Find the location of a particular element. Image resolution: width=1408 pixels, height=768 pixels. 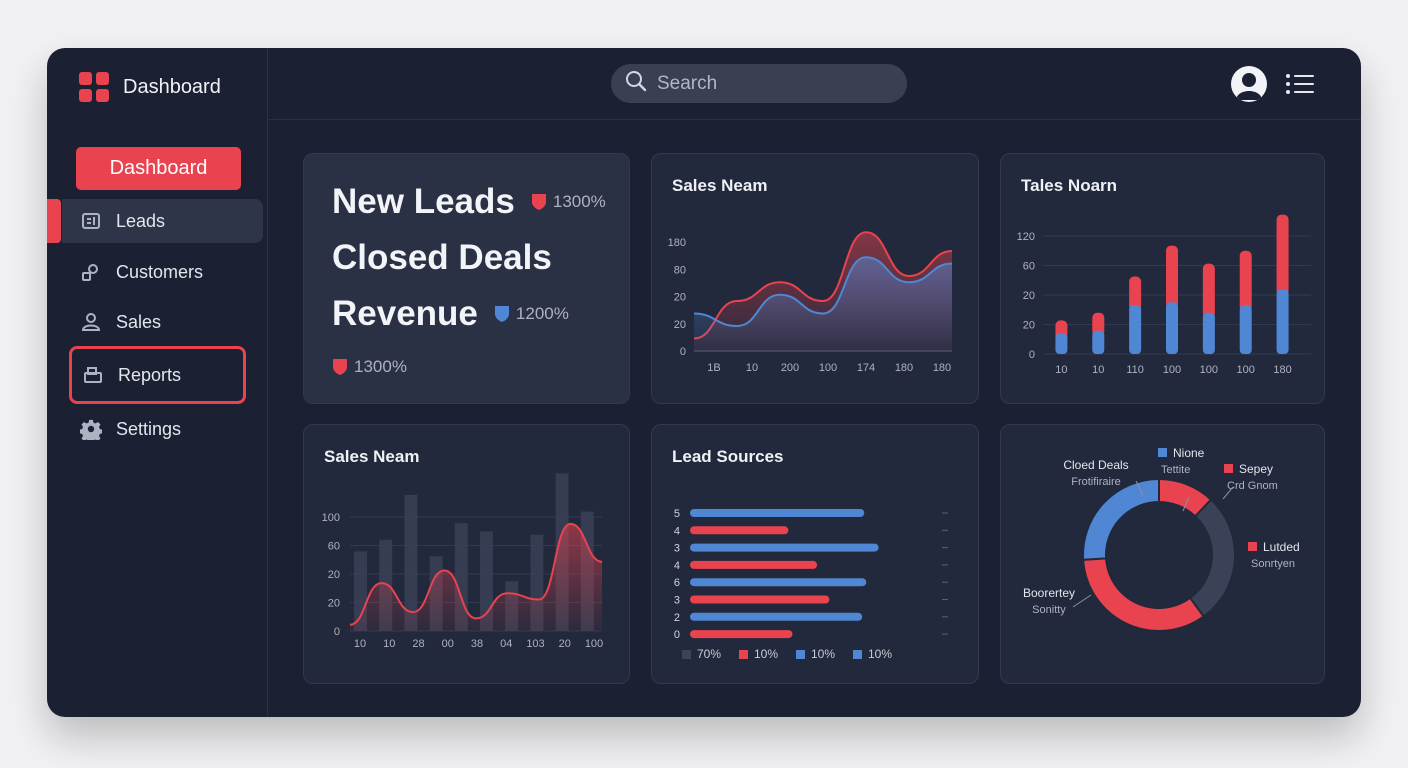

kpi-badge-value: 1200% is located at coordinates (542, 313).